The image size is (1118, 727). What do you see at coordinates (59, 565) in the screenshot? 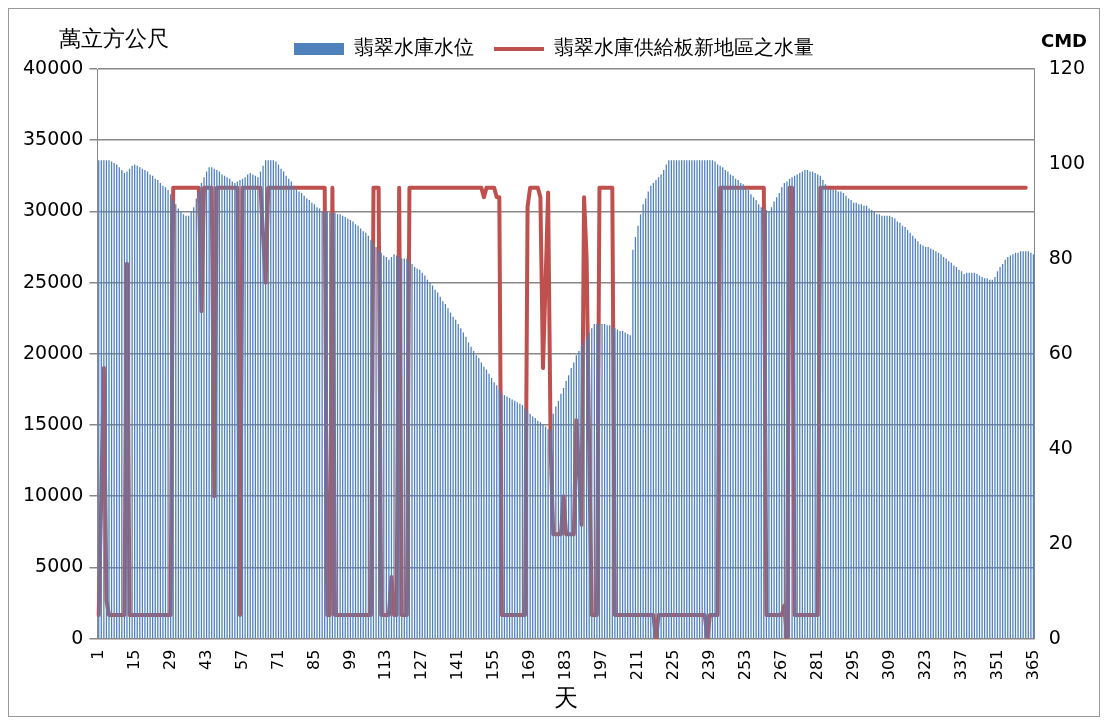
I see `y-tick-label: 5000` at bounding box center [59, 565].